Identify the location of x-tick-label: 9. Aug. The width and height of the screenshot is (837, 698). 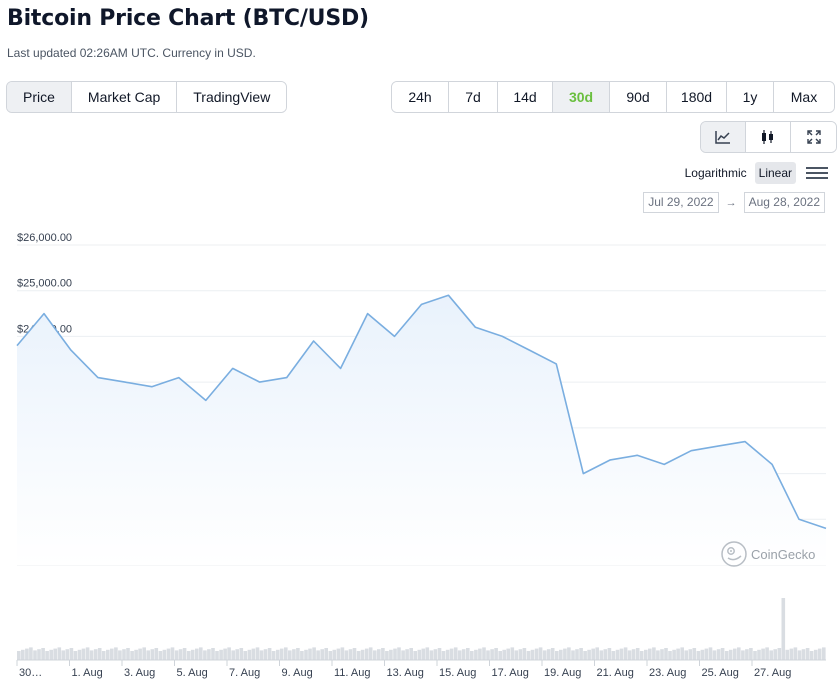
(297, 673).